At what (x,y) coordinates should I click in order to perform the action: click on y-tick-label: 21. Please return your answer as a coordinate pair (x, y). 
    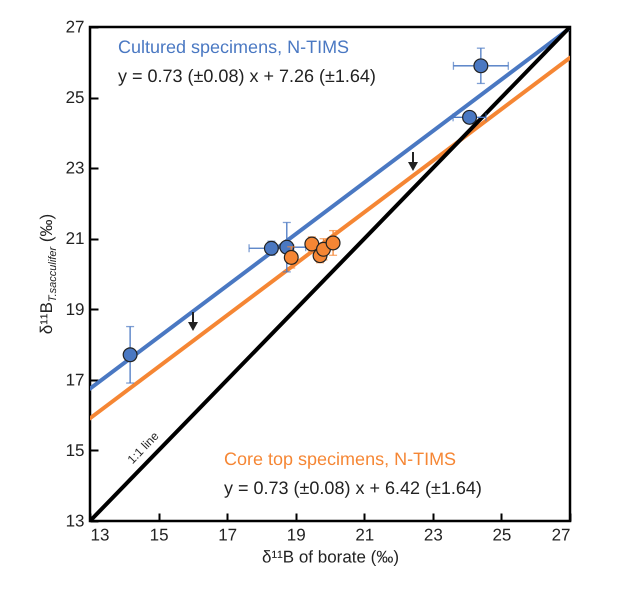
    Looking at the image, I should click on (75, 238).